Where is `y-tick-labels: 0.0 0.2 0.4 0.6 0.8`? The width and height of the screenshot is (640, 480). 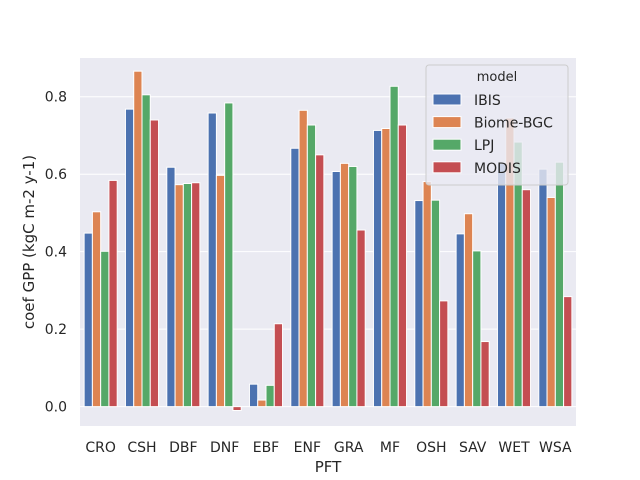 y-tick-labels: 0.0 0.2 0.4 0.6 0.8 is located at coordinates (56, 253).